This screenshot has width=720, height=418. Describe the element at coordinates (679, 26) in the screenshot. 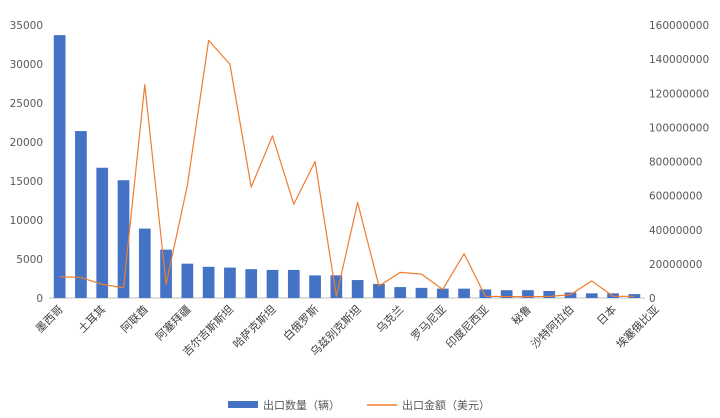

I see `y-right-tick-label: 160000000` at that location.